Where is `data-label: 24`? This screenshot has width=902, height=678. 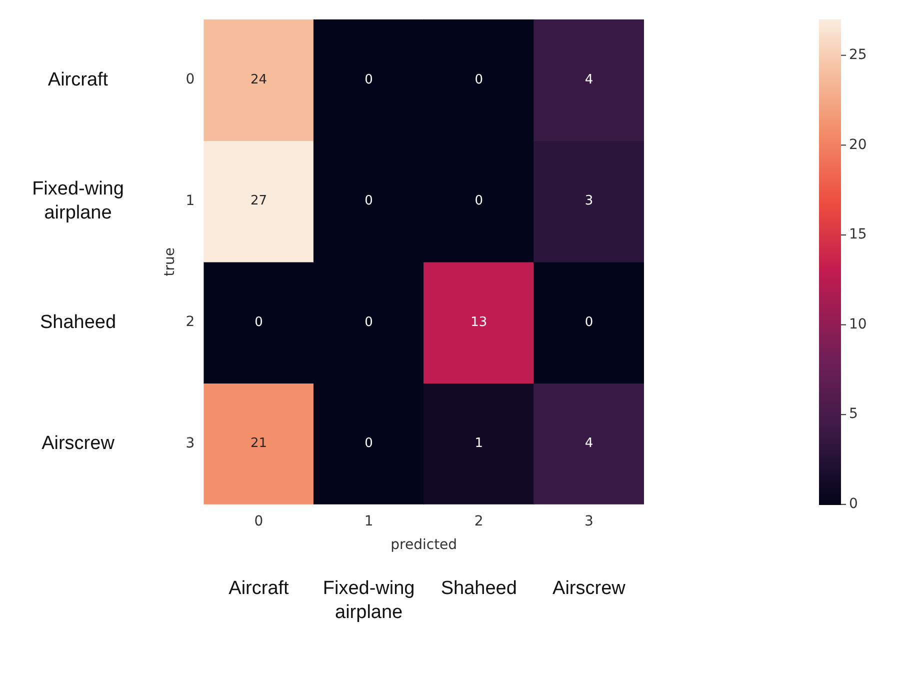
data-label: 24 is located at coordinates (259, 80).